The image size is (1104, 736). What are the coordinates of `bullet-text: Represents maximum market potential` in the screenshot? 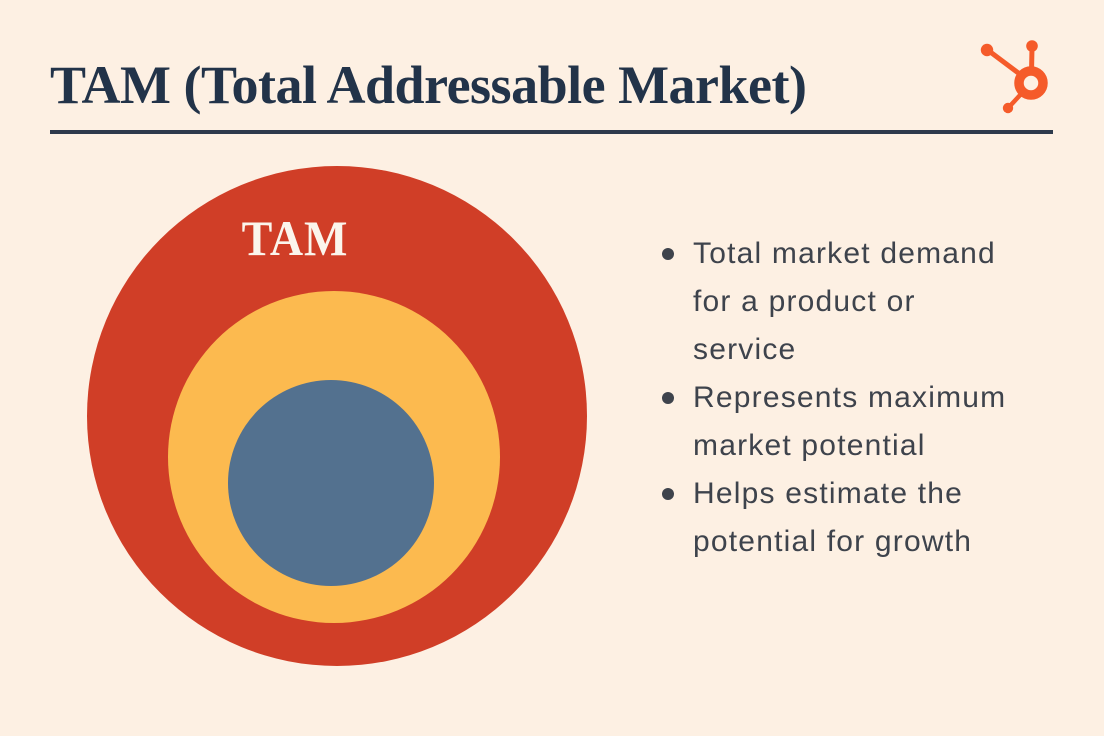 It's located at (849, 422).